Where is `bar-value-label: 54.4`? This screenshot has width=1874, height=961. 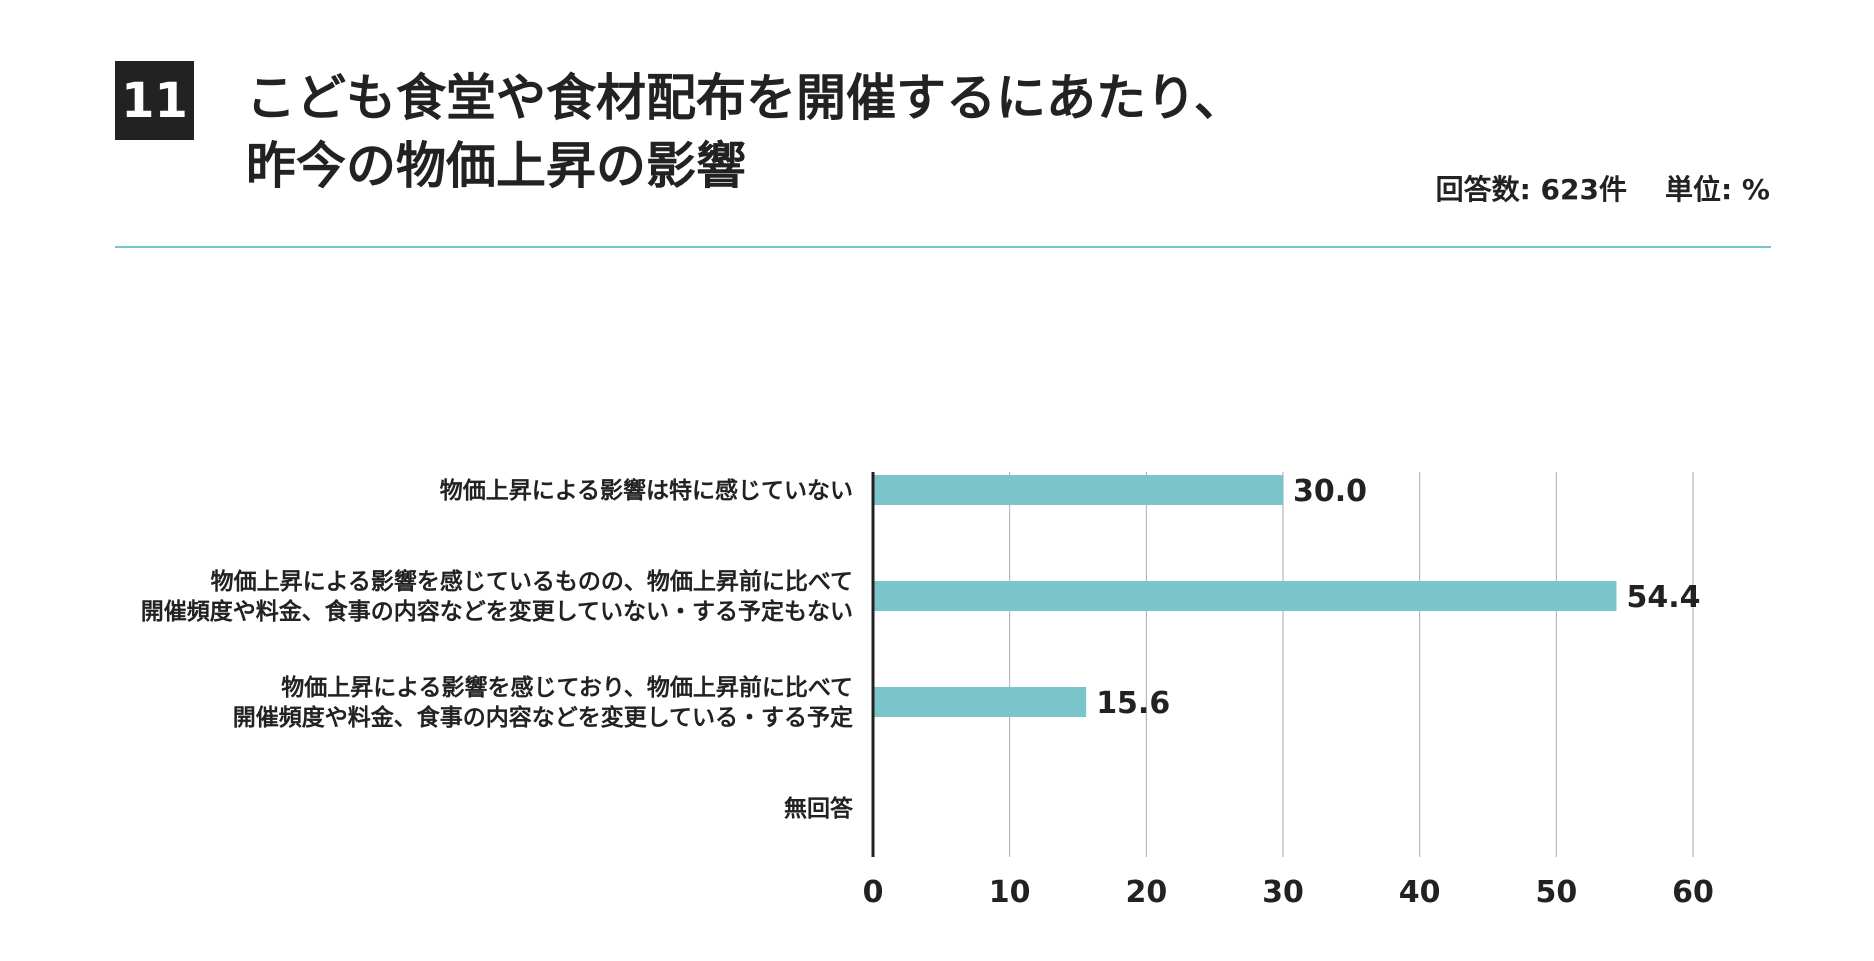 bar-value-label: 54.4 is located at coordinates (1663, 597).